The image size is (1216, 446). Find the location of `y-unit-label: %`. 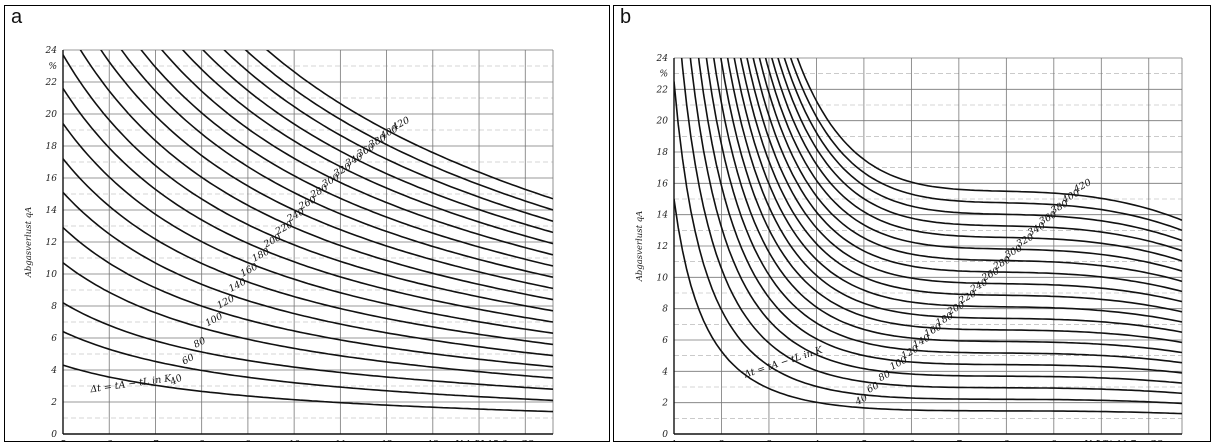

y-unit-label: % is located at coordinates (52, 67).